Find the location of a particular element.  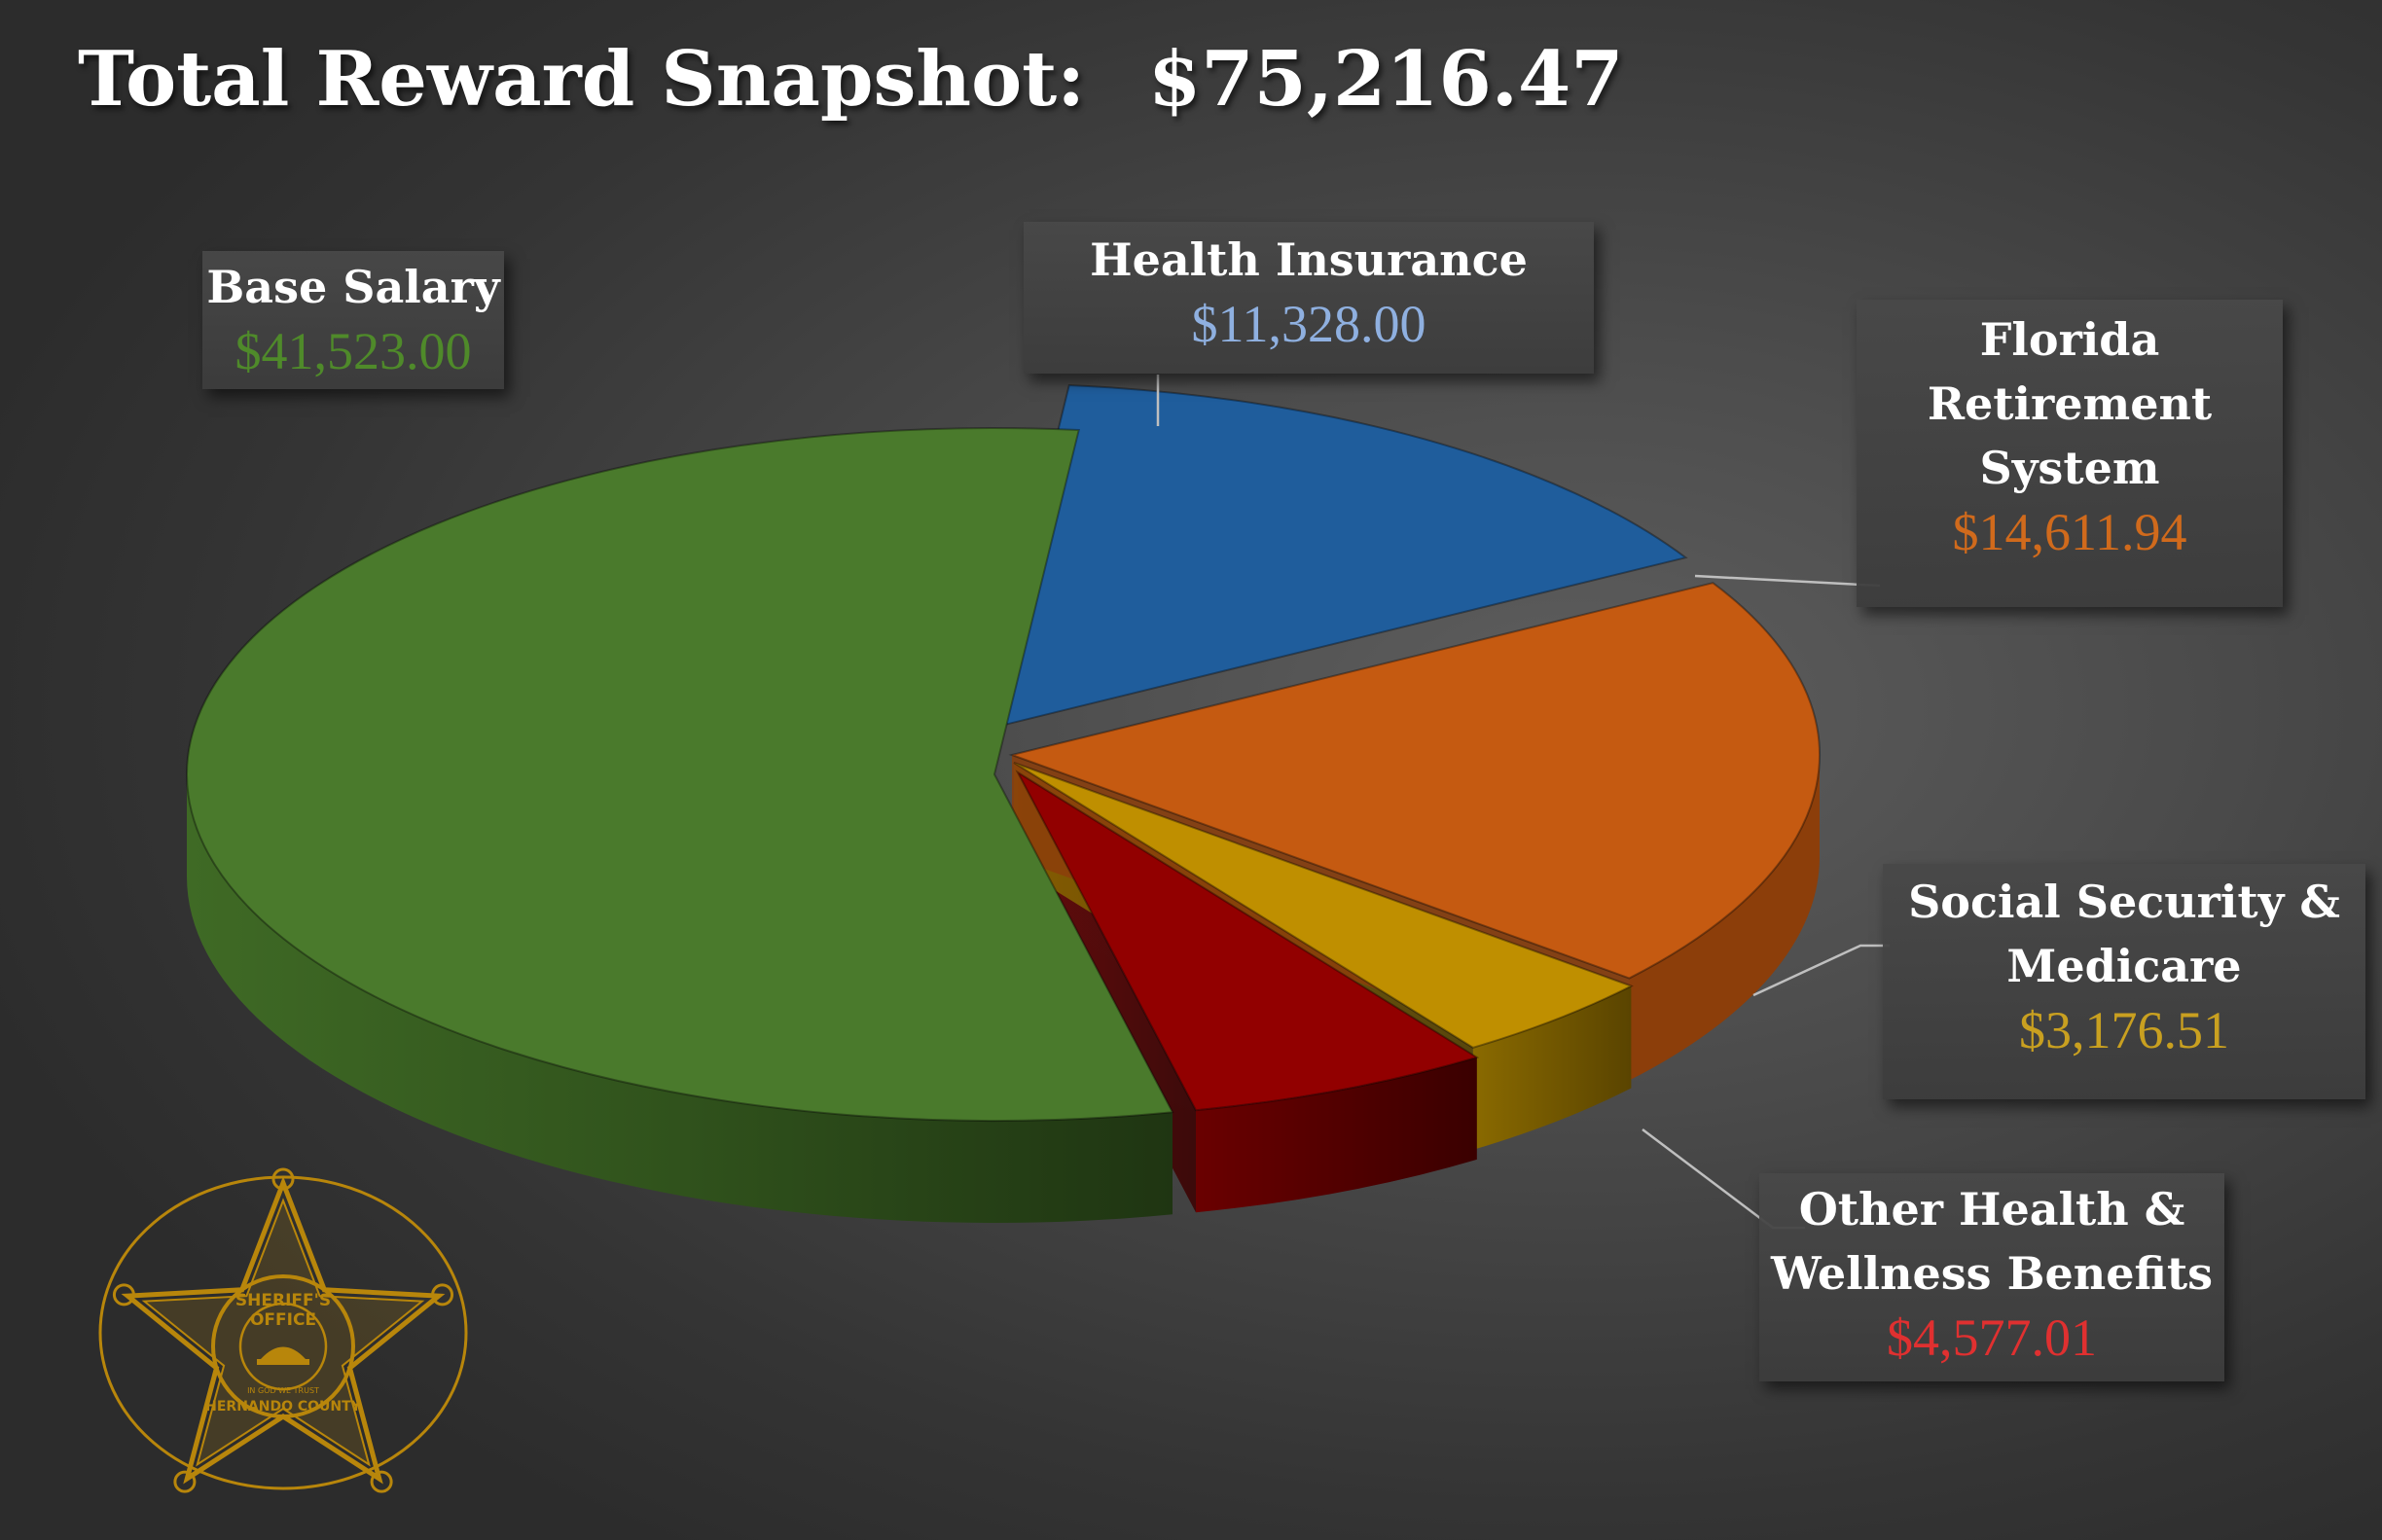

pie-slice-other-health-wellness-benefits is located at coordinates (1247, 941).